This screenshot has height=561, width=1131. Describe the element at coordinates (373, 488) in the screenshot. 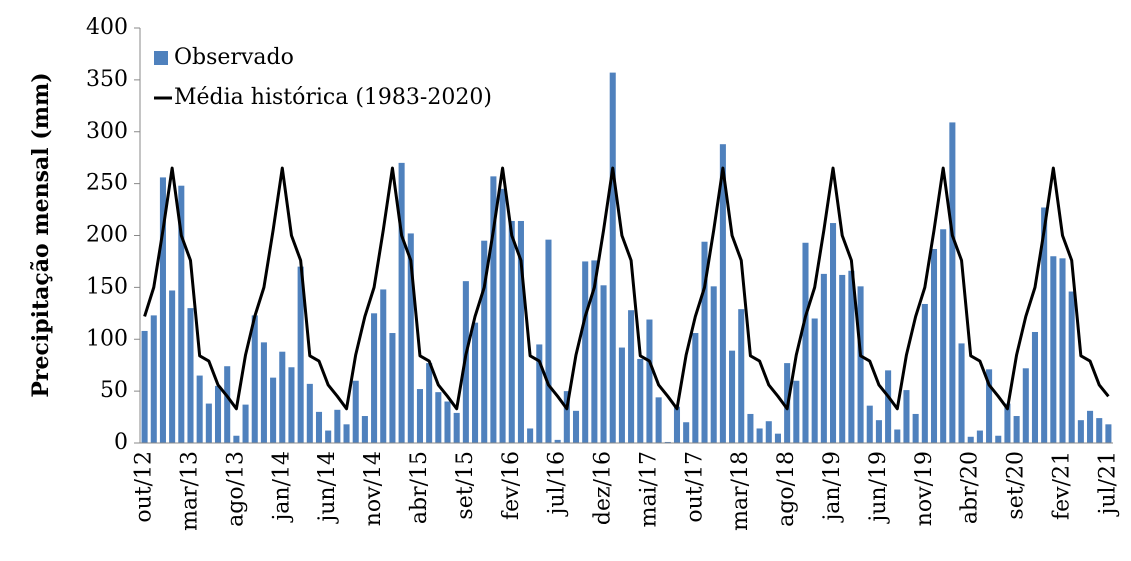

I see `x-tick-label: nov/14` at that location.